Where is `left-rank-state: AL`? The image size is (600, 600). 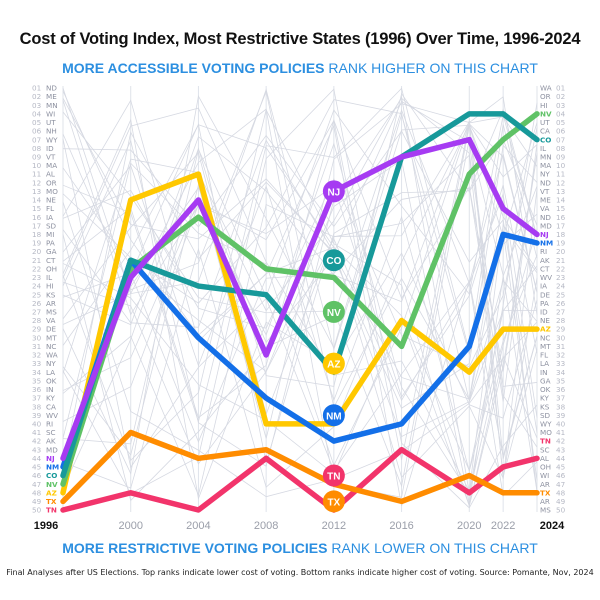 left-rank-state: AL is located at coordinates (50, 174).